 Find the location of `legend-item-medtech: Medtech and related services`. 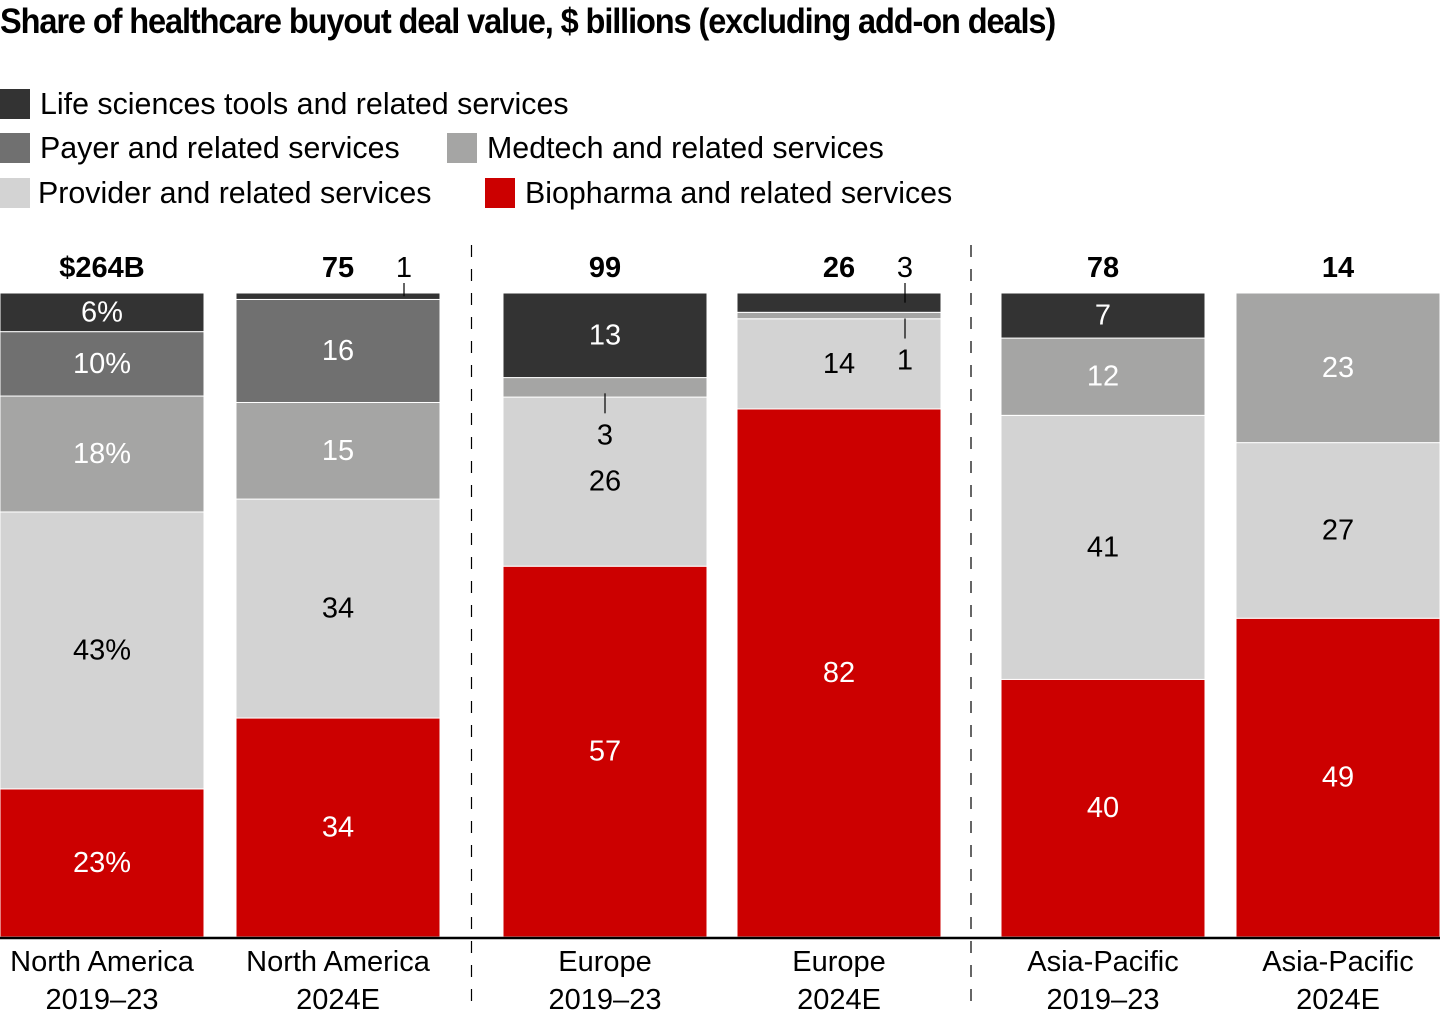

legend-item-medtech: Medtech and related services is located at coordinates (669, 148).